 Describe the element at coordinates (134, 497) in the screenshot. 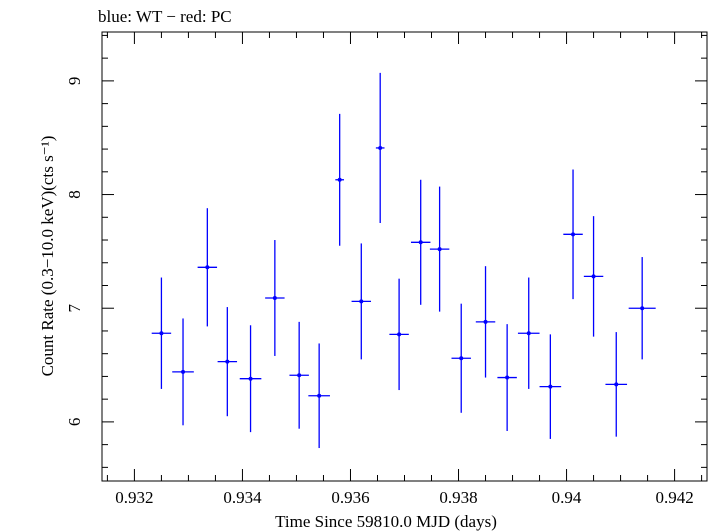

I see `x-tick-label: 0.932` at that location.